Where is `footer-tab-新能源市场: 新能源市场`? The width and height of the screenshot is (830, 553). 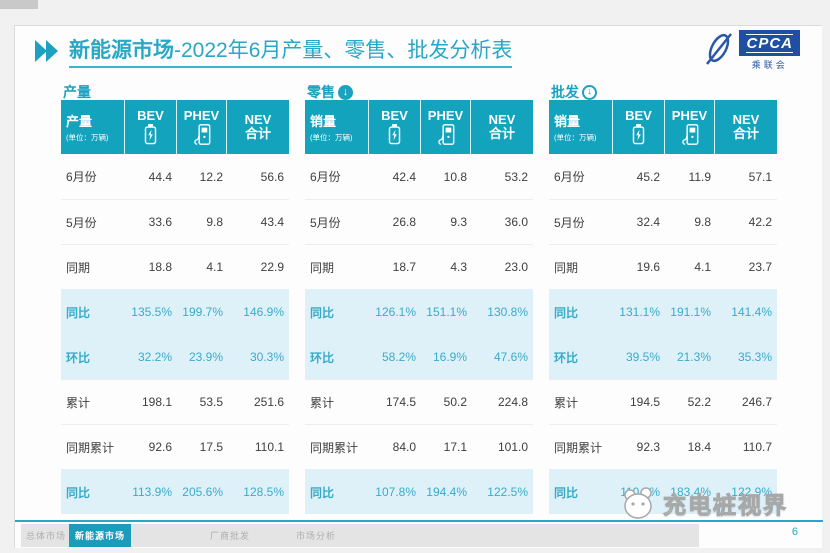
footer-tab-新能源市场: 新能源市场 is located at coordinates (100, 535).